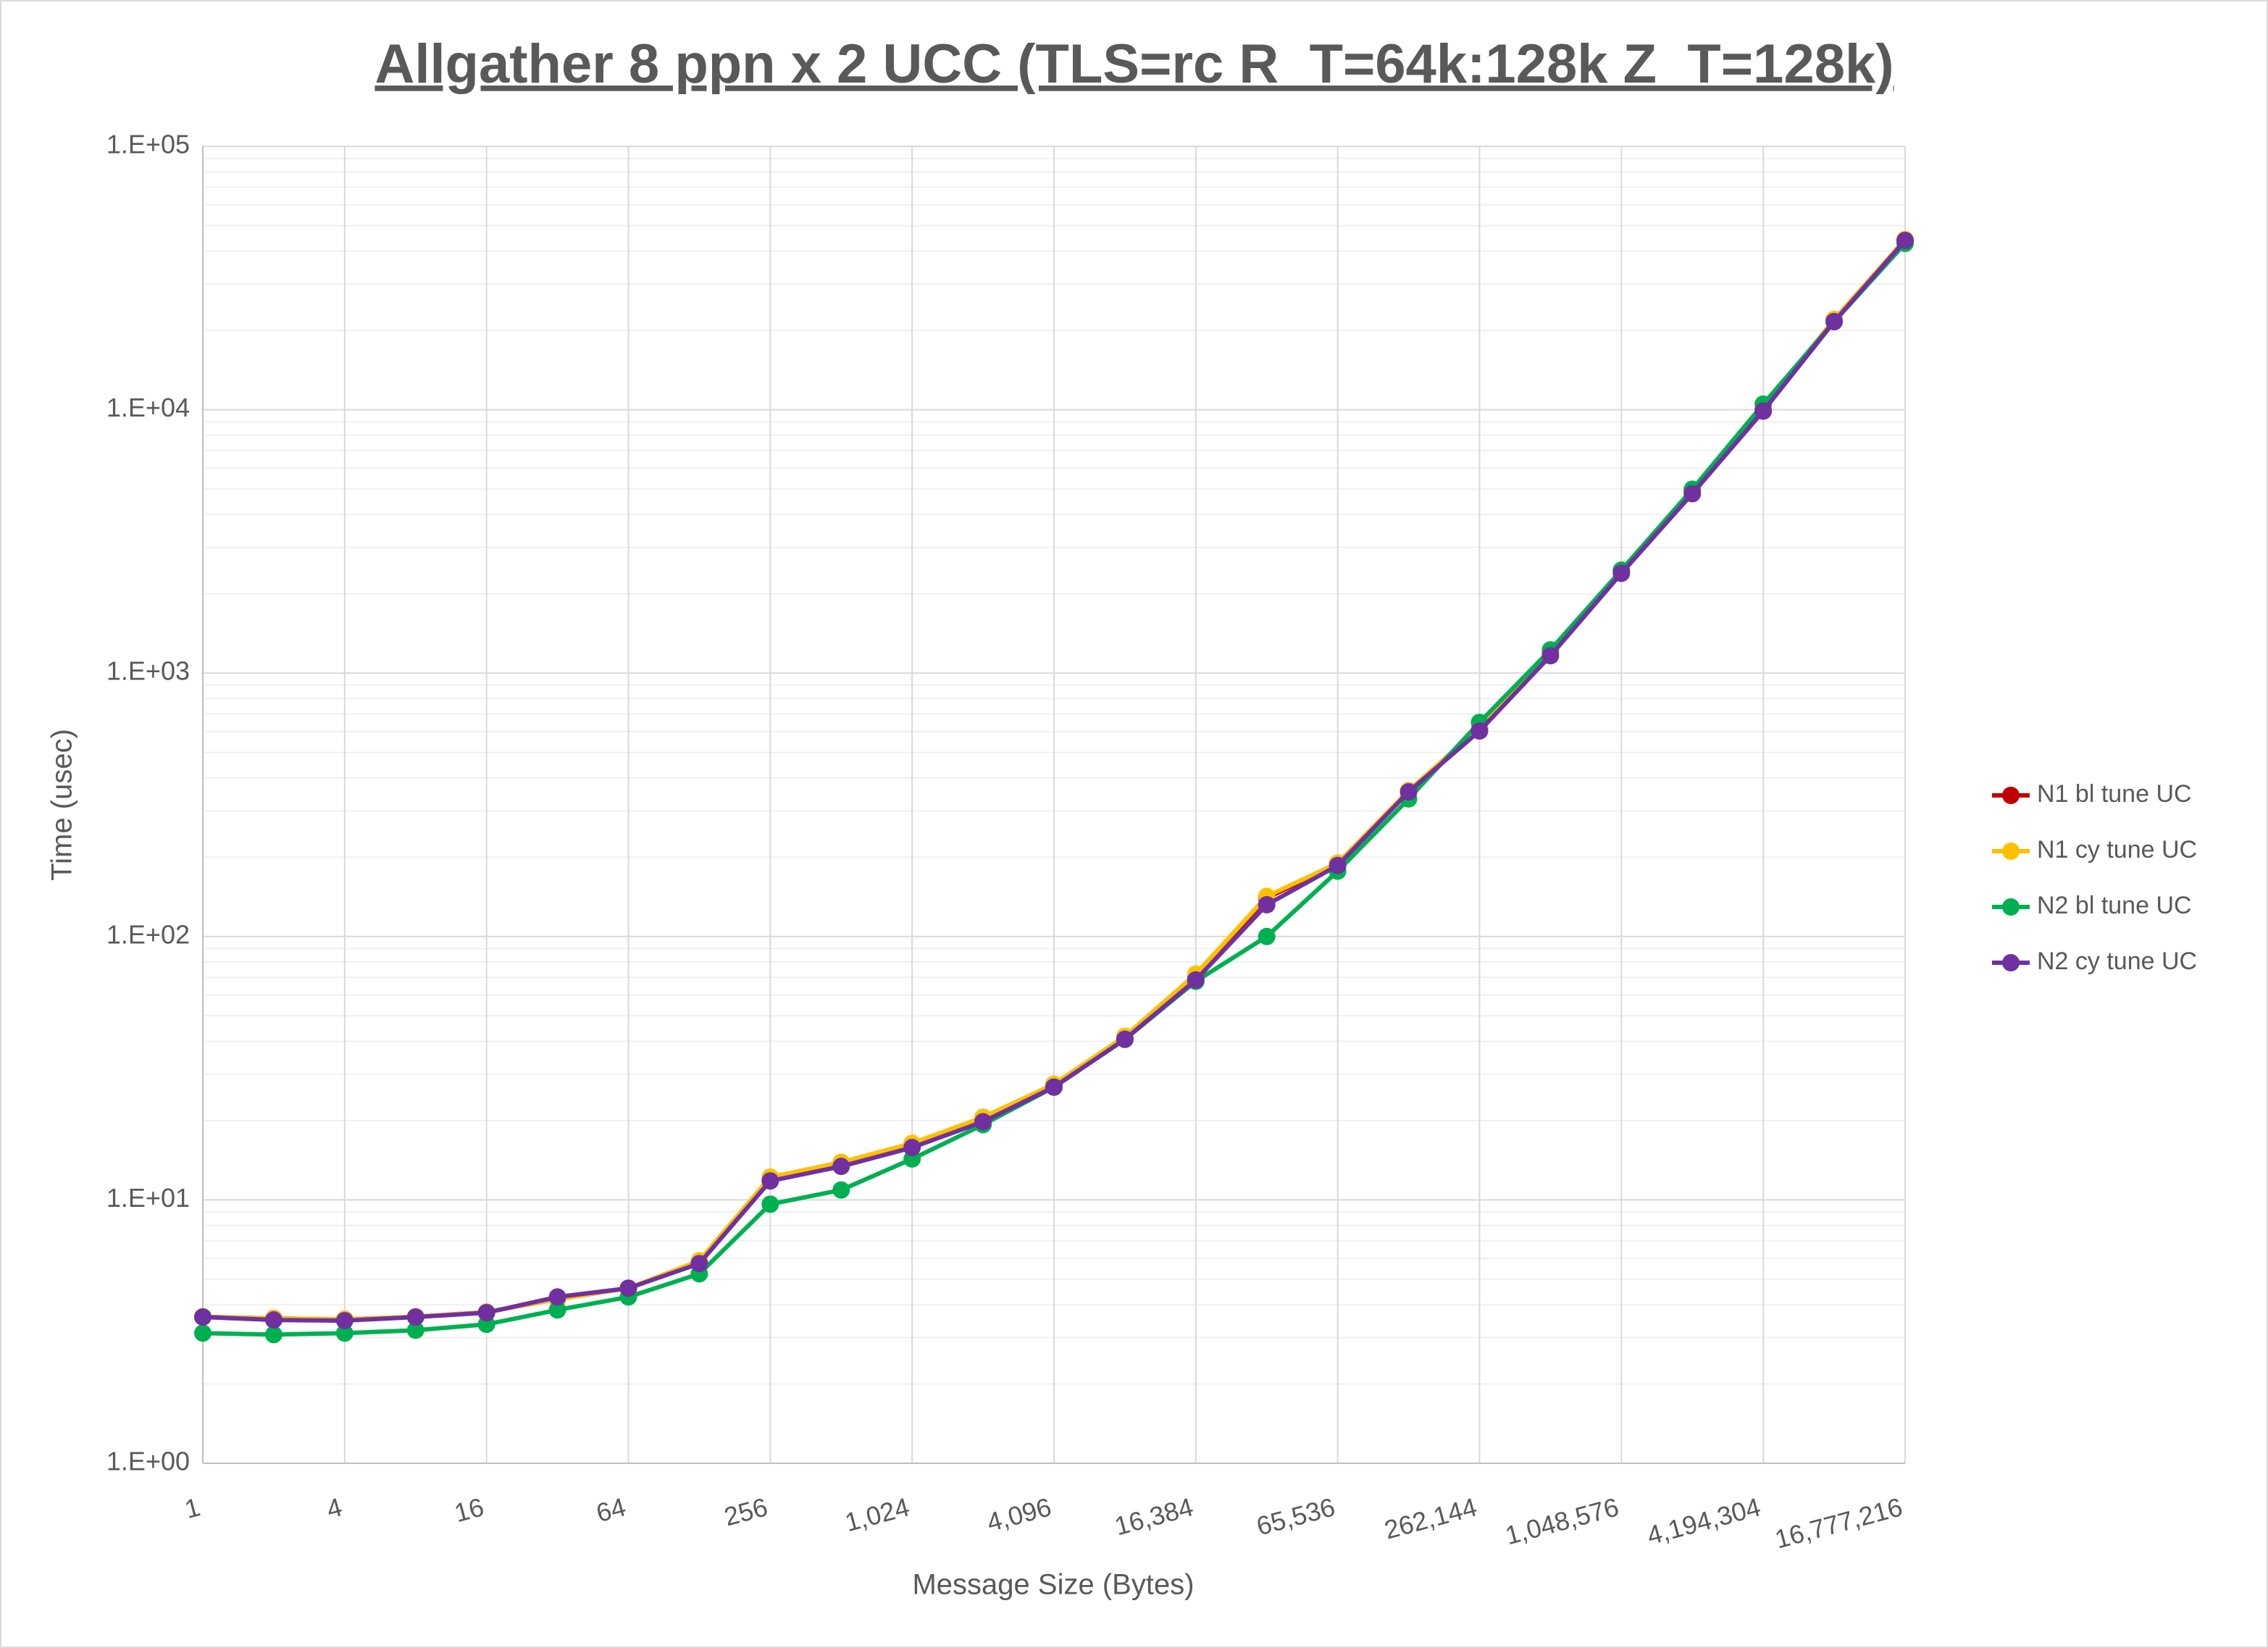 The height and width of the screenshot is (1648, 2268). What do you see at coordinates (1053, 1585) in the screenshot?
I see `x-axis-label: Message Size (Bytes)` at bounding box center [1053, 1585].